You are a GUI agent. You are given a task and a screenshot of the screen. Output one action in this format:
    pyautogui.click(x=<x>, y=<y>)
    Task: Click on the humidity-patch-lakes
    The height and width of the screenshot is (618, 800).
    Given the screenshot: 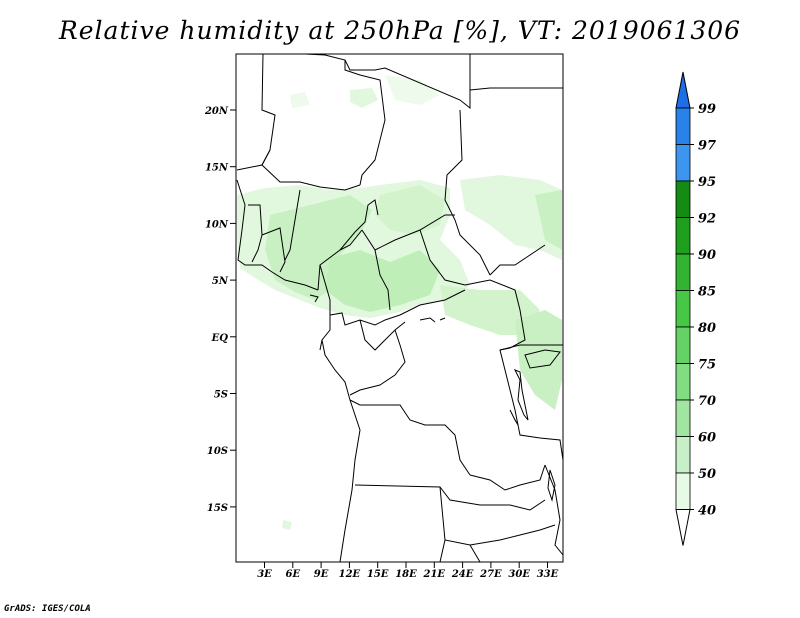 What is the action you would take?
    pyautogui.click(x=538, y=360)
    